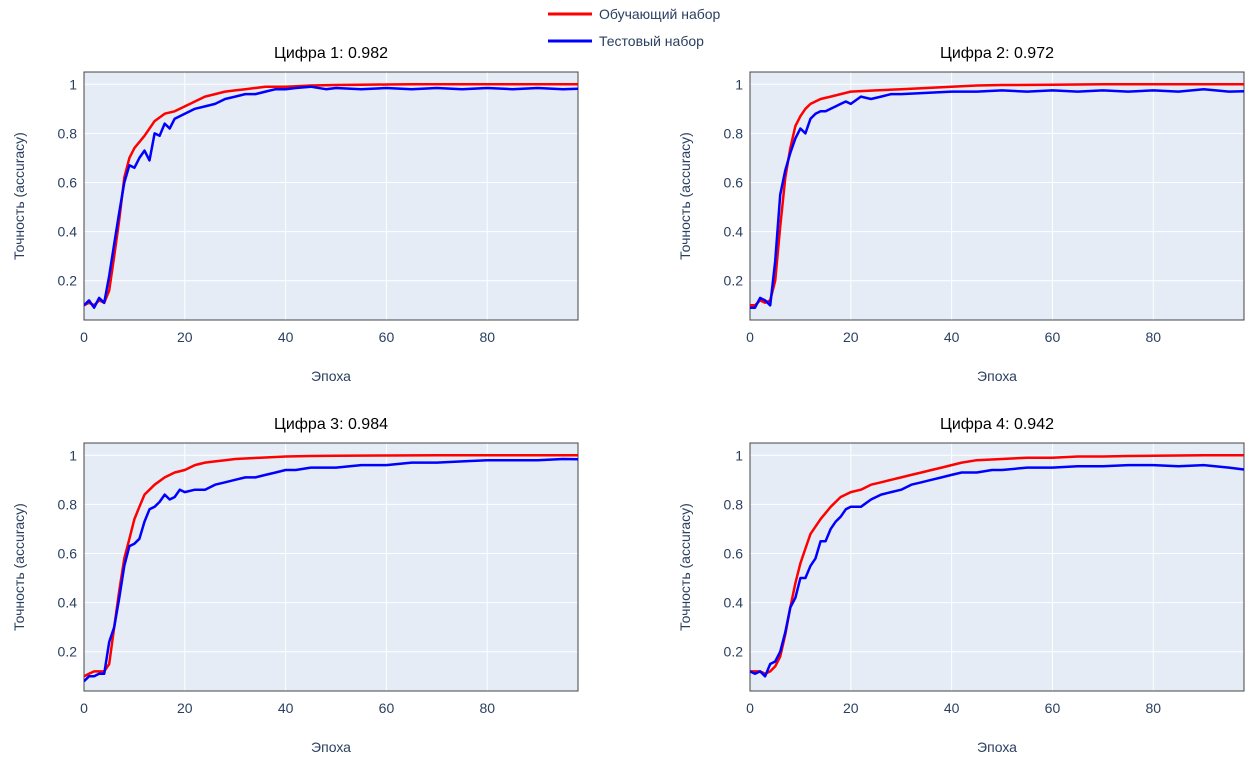 Image resolution: width=1253 pixels, height=765 pixels. I want to click on legend-item: Обучающий набор, so click(634, 14).